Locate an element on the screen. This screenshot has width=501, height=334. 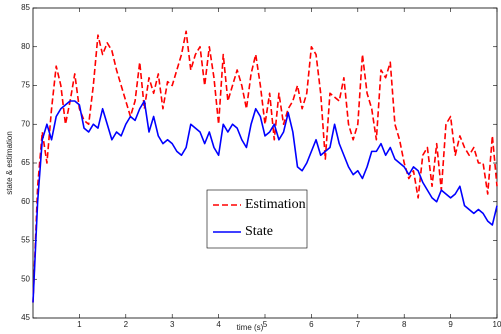
y-tick-label: 80 is located at coordinates (25, 46).